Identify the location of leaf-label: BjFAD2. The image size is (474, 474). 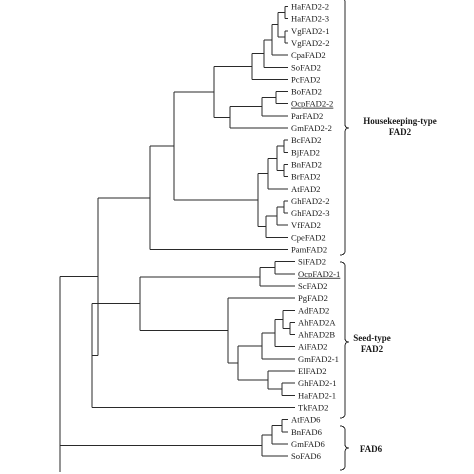
(305, 152).